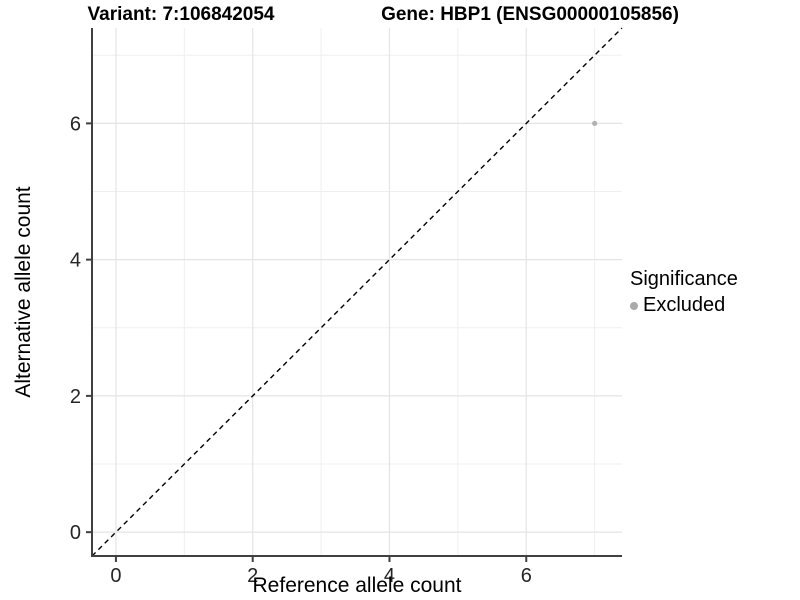 The image size is (800, 600). What do you see at coordinates (115, 576) in the screenshot?
I see `x-tick-label: 0` at bounding box center [115, 576].